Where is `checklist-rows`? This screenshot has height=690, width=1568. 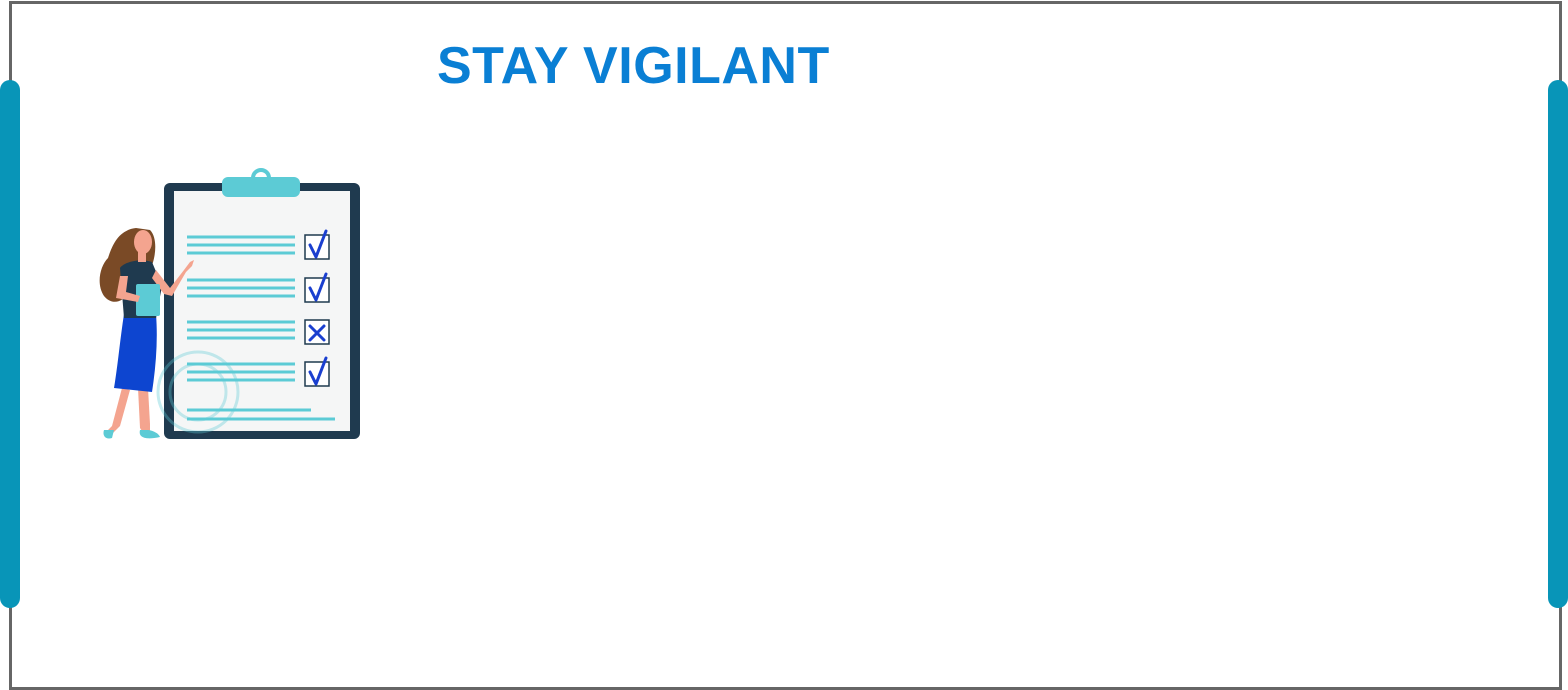 checklist-rows is located at coordinates (258, 308).